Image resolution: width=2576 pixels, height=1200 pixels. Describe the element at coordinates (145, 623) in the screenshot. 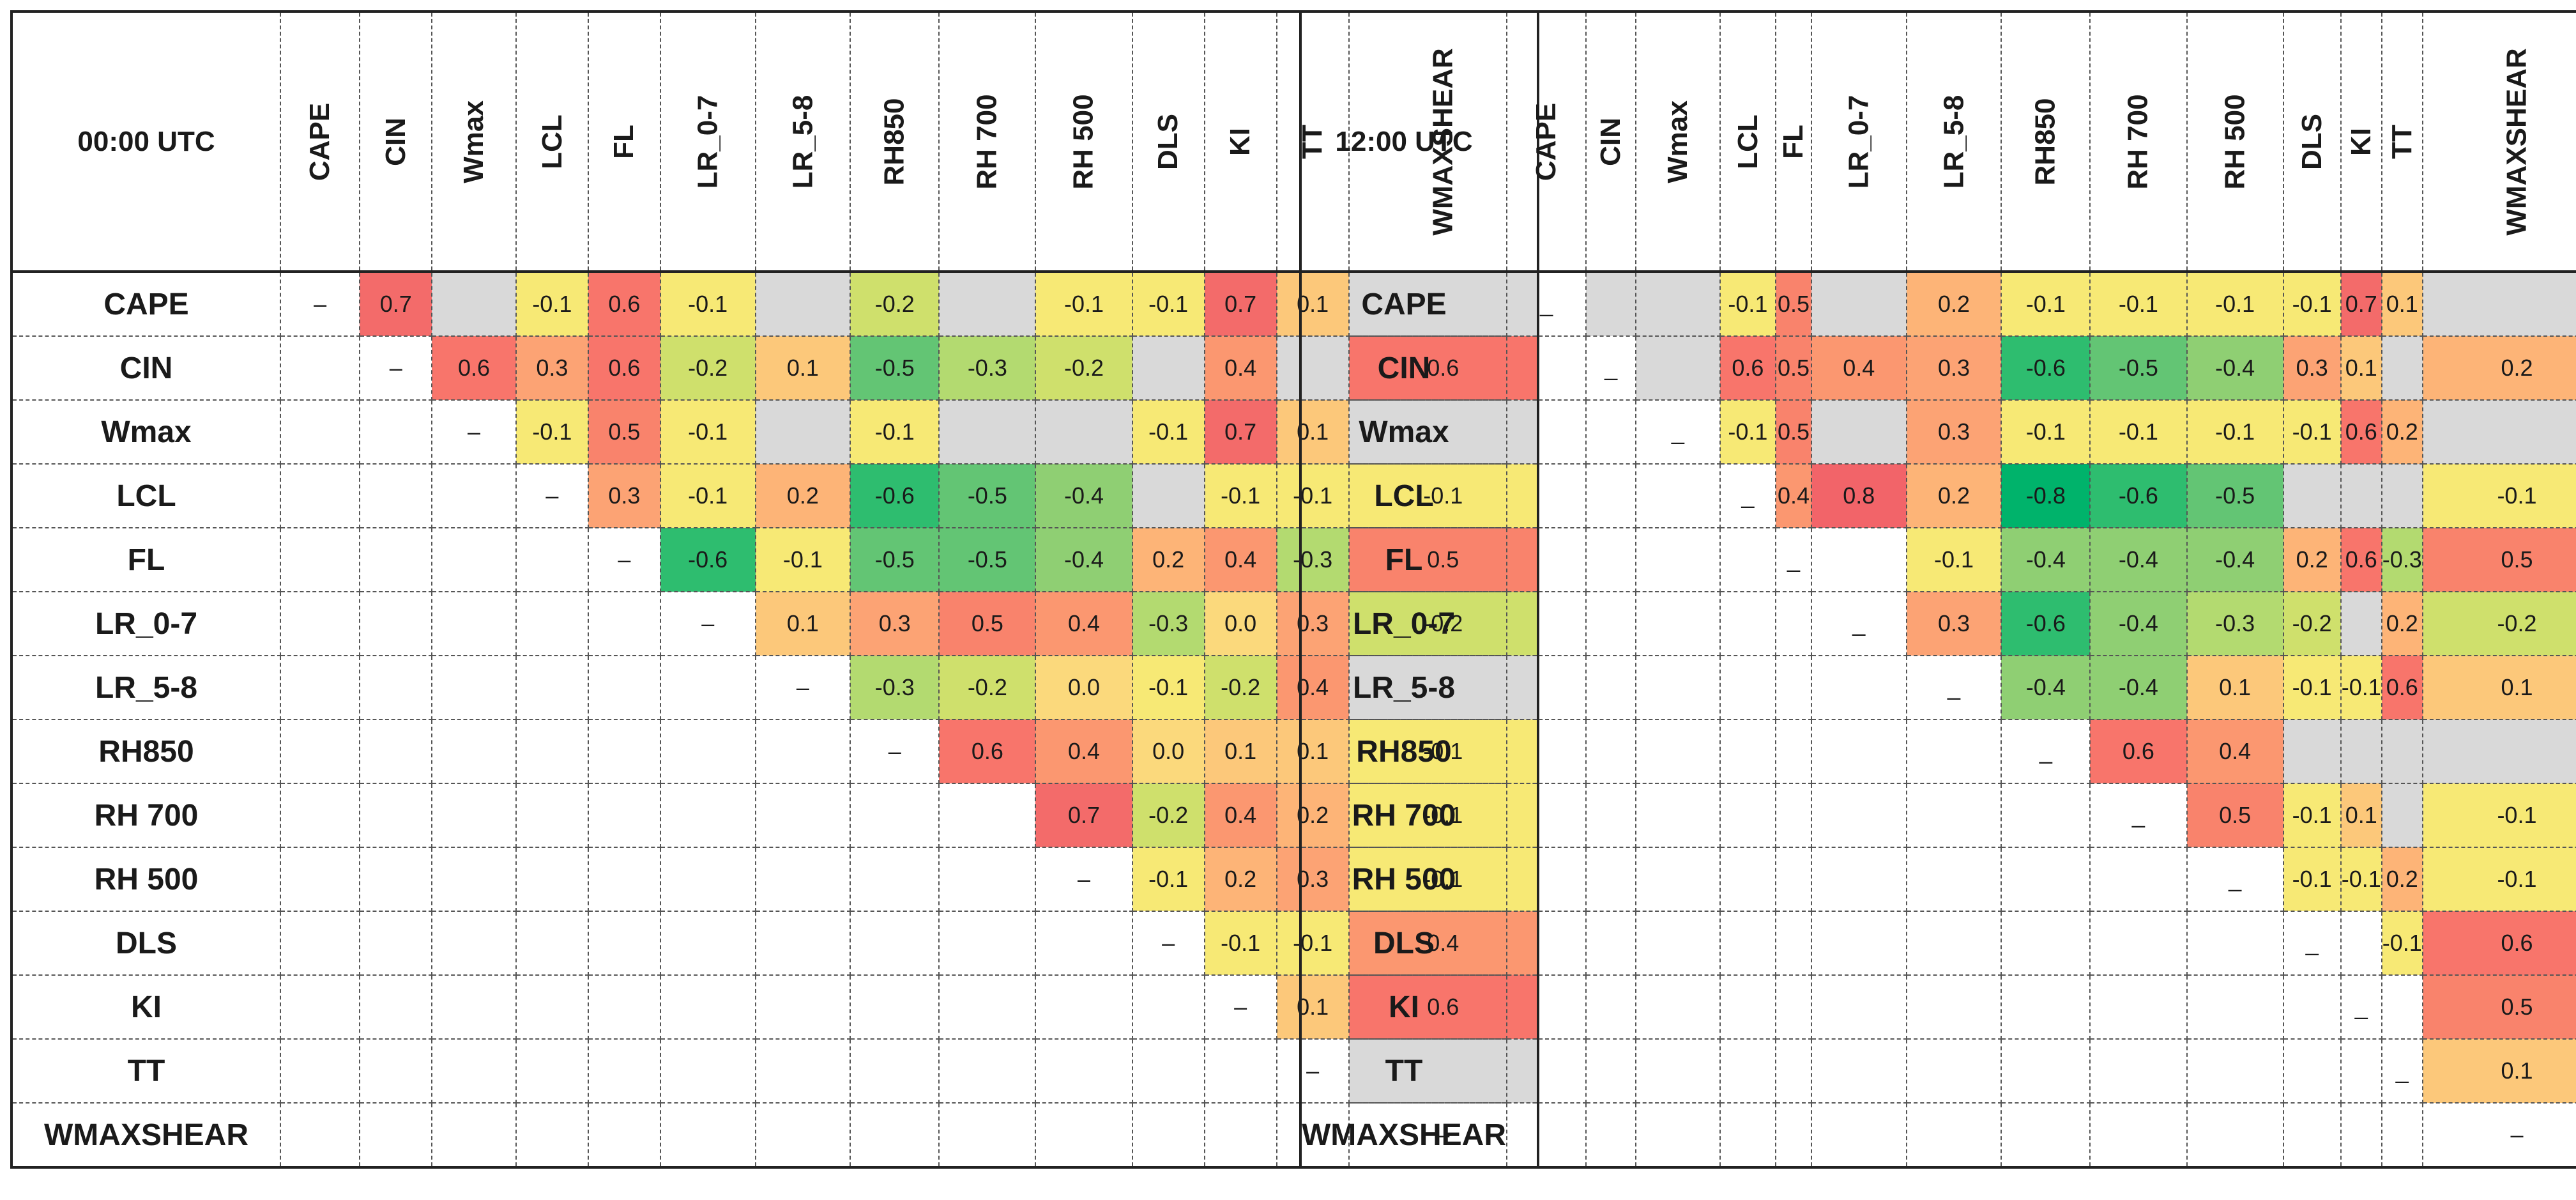

I see `row-header-lr-0-7: LR_0-7` at that location.